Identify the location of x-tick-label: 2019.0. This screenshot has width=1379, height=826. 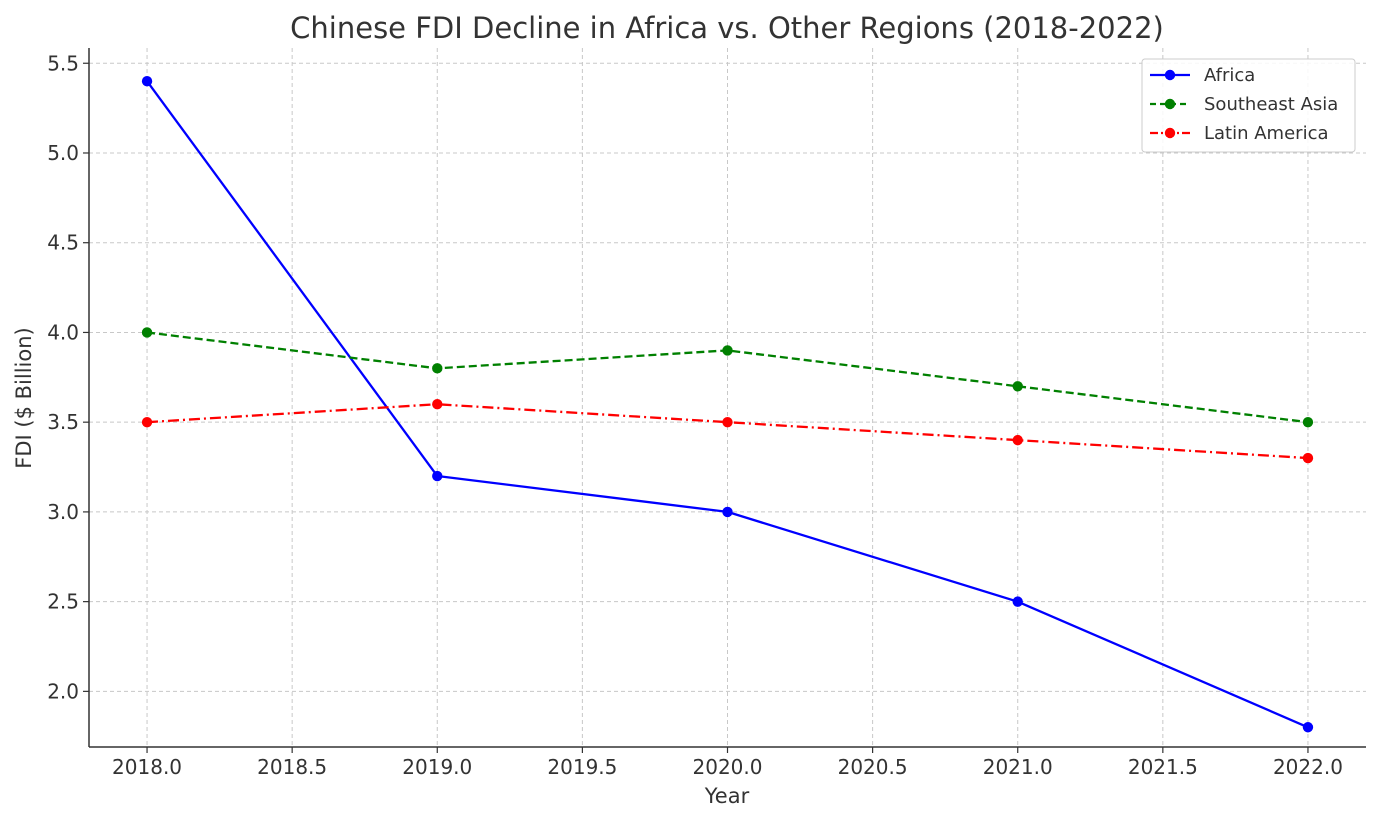
(437, 767).